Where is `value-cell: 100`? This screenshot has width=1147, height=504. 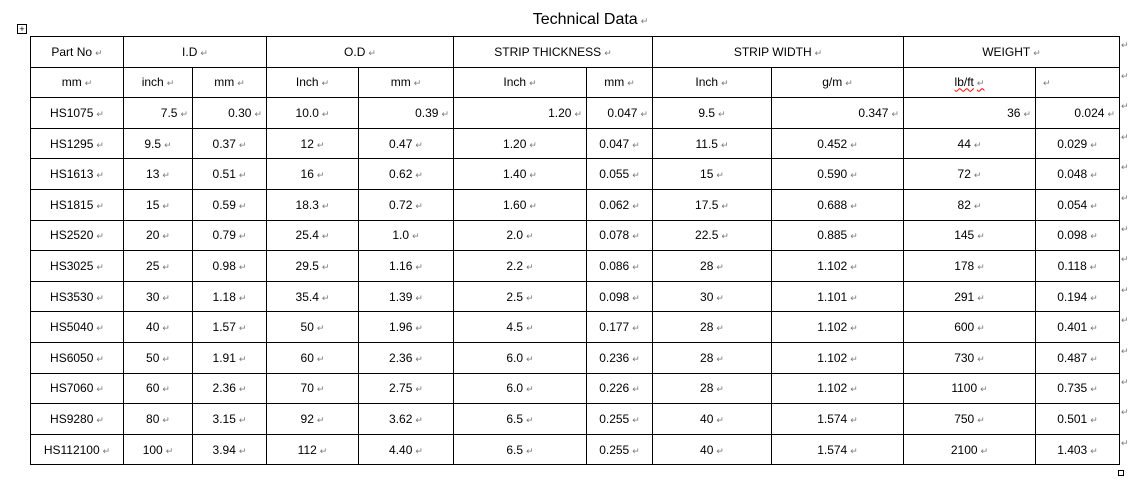
value-cell: 100 is located at coordinates (158, 449).